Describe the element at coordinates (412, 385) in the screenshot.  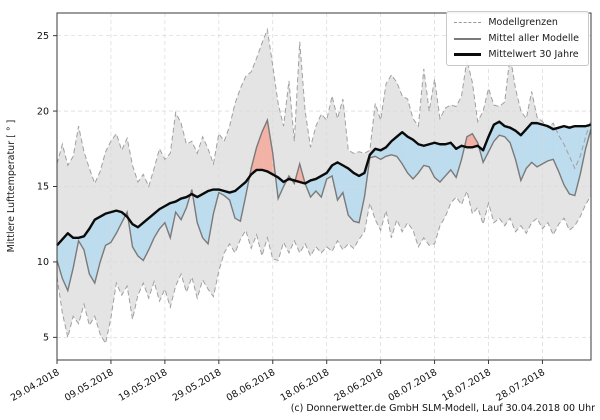
I see `svg-text: 08.07.2018` at that location.